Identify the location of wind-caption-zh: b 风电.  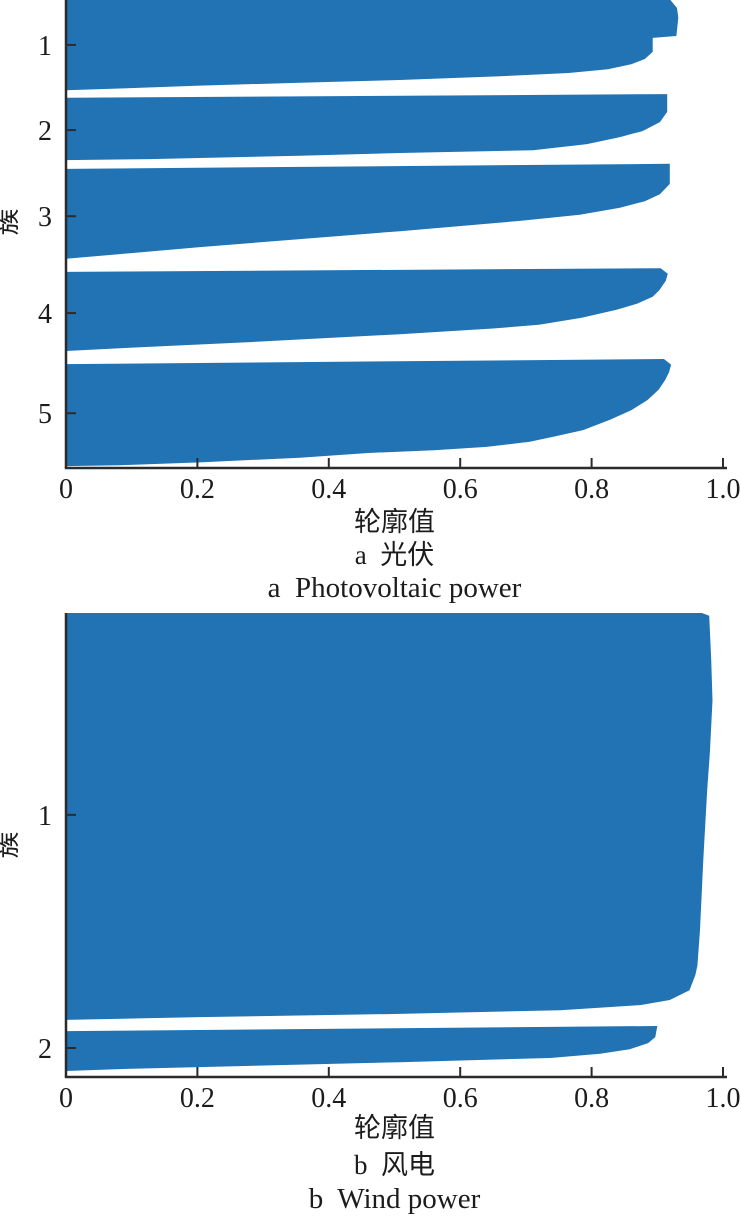
(394, 1165).